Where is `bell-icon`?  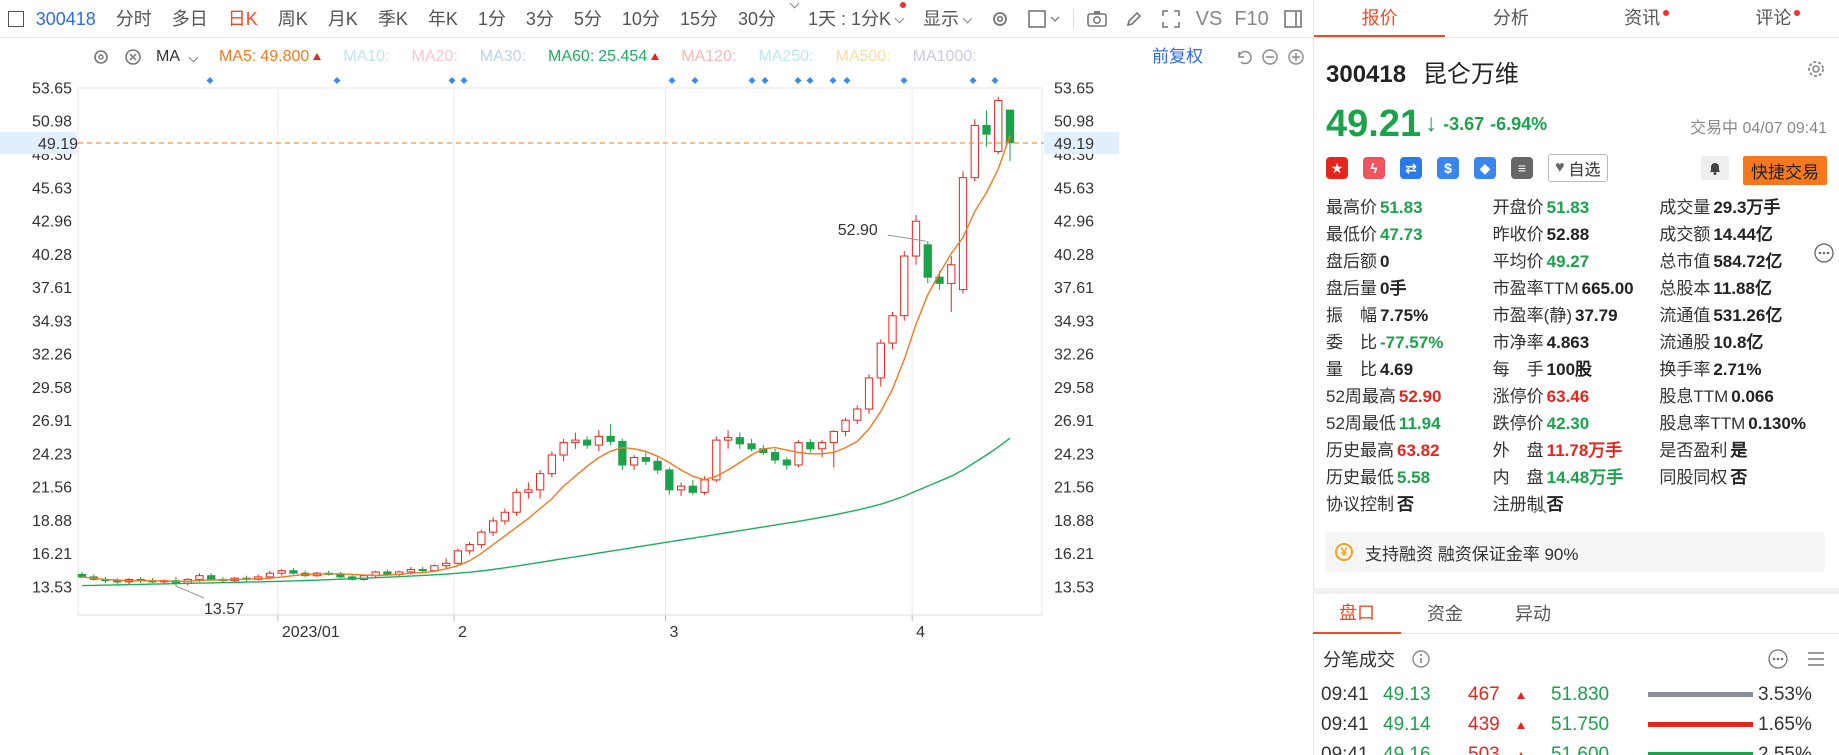 bell-icon is located at coordinates (1715, 168).